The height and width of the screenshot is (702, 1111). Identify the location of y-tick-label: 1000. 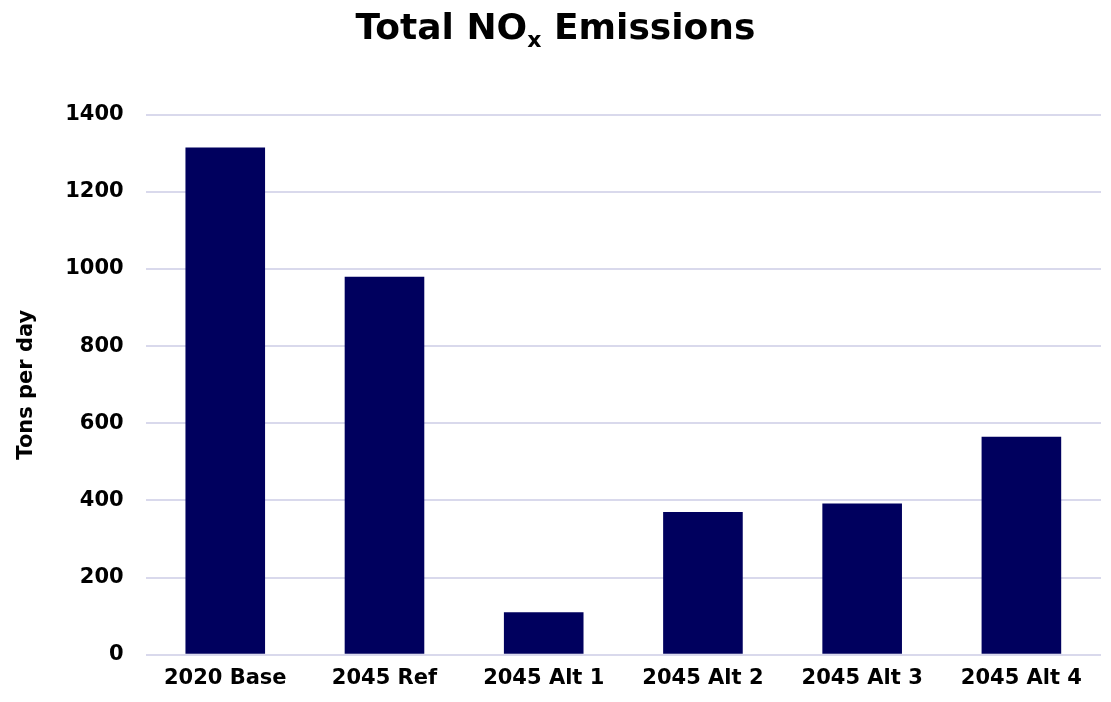
(94, 267).